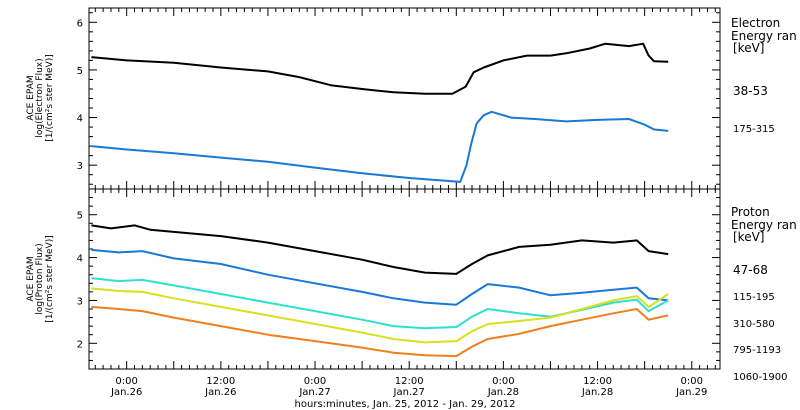 The image size is (800, 410). I want to click on electron-legend-title-line-1: Electron, so click(755, 23).